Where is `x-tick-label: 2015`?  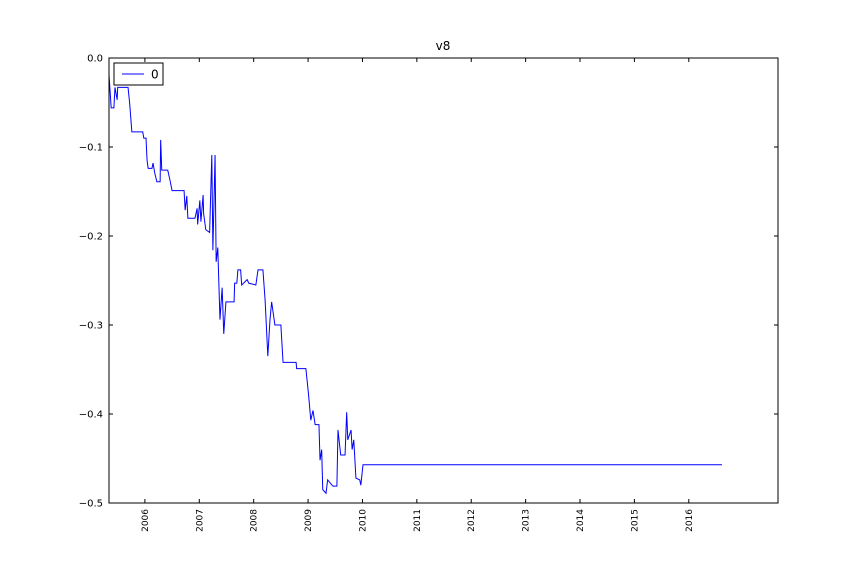
x-tick-label: 2015 is located at coordinates (635, 520).